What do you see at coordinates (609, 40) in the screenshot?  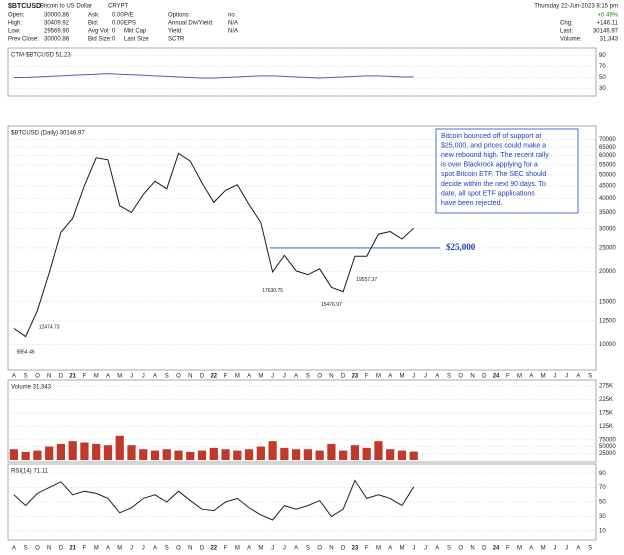 I see `field-value: 31,343` at bounding box center [609, 40].